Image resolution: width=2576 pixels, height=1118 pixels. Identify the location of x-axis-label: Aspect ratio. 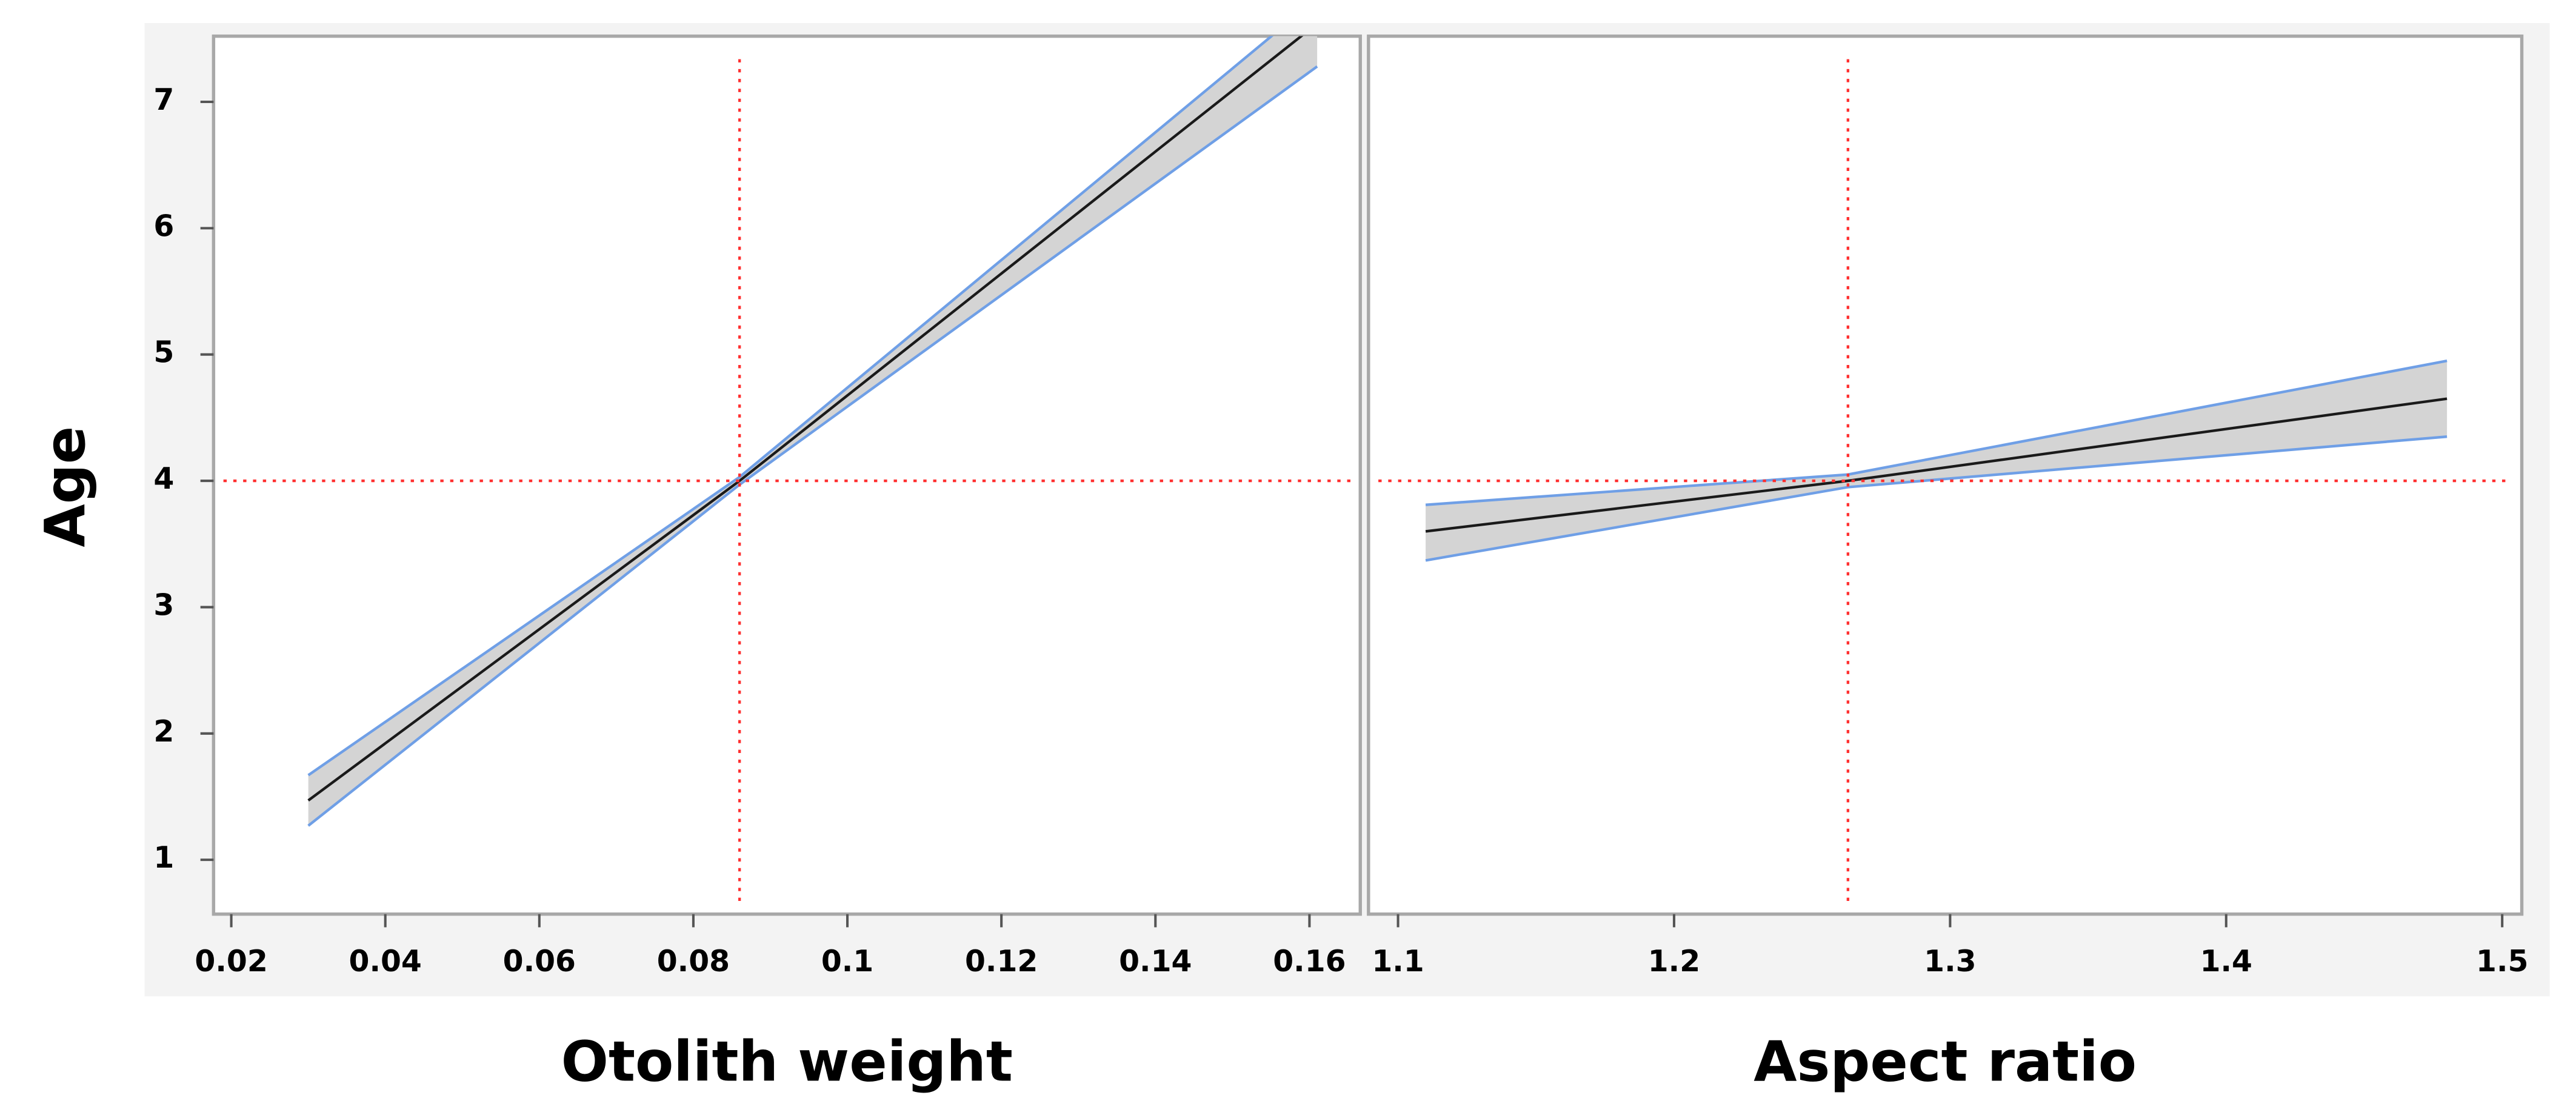
(1945, 1061).